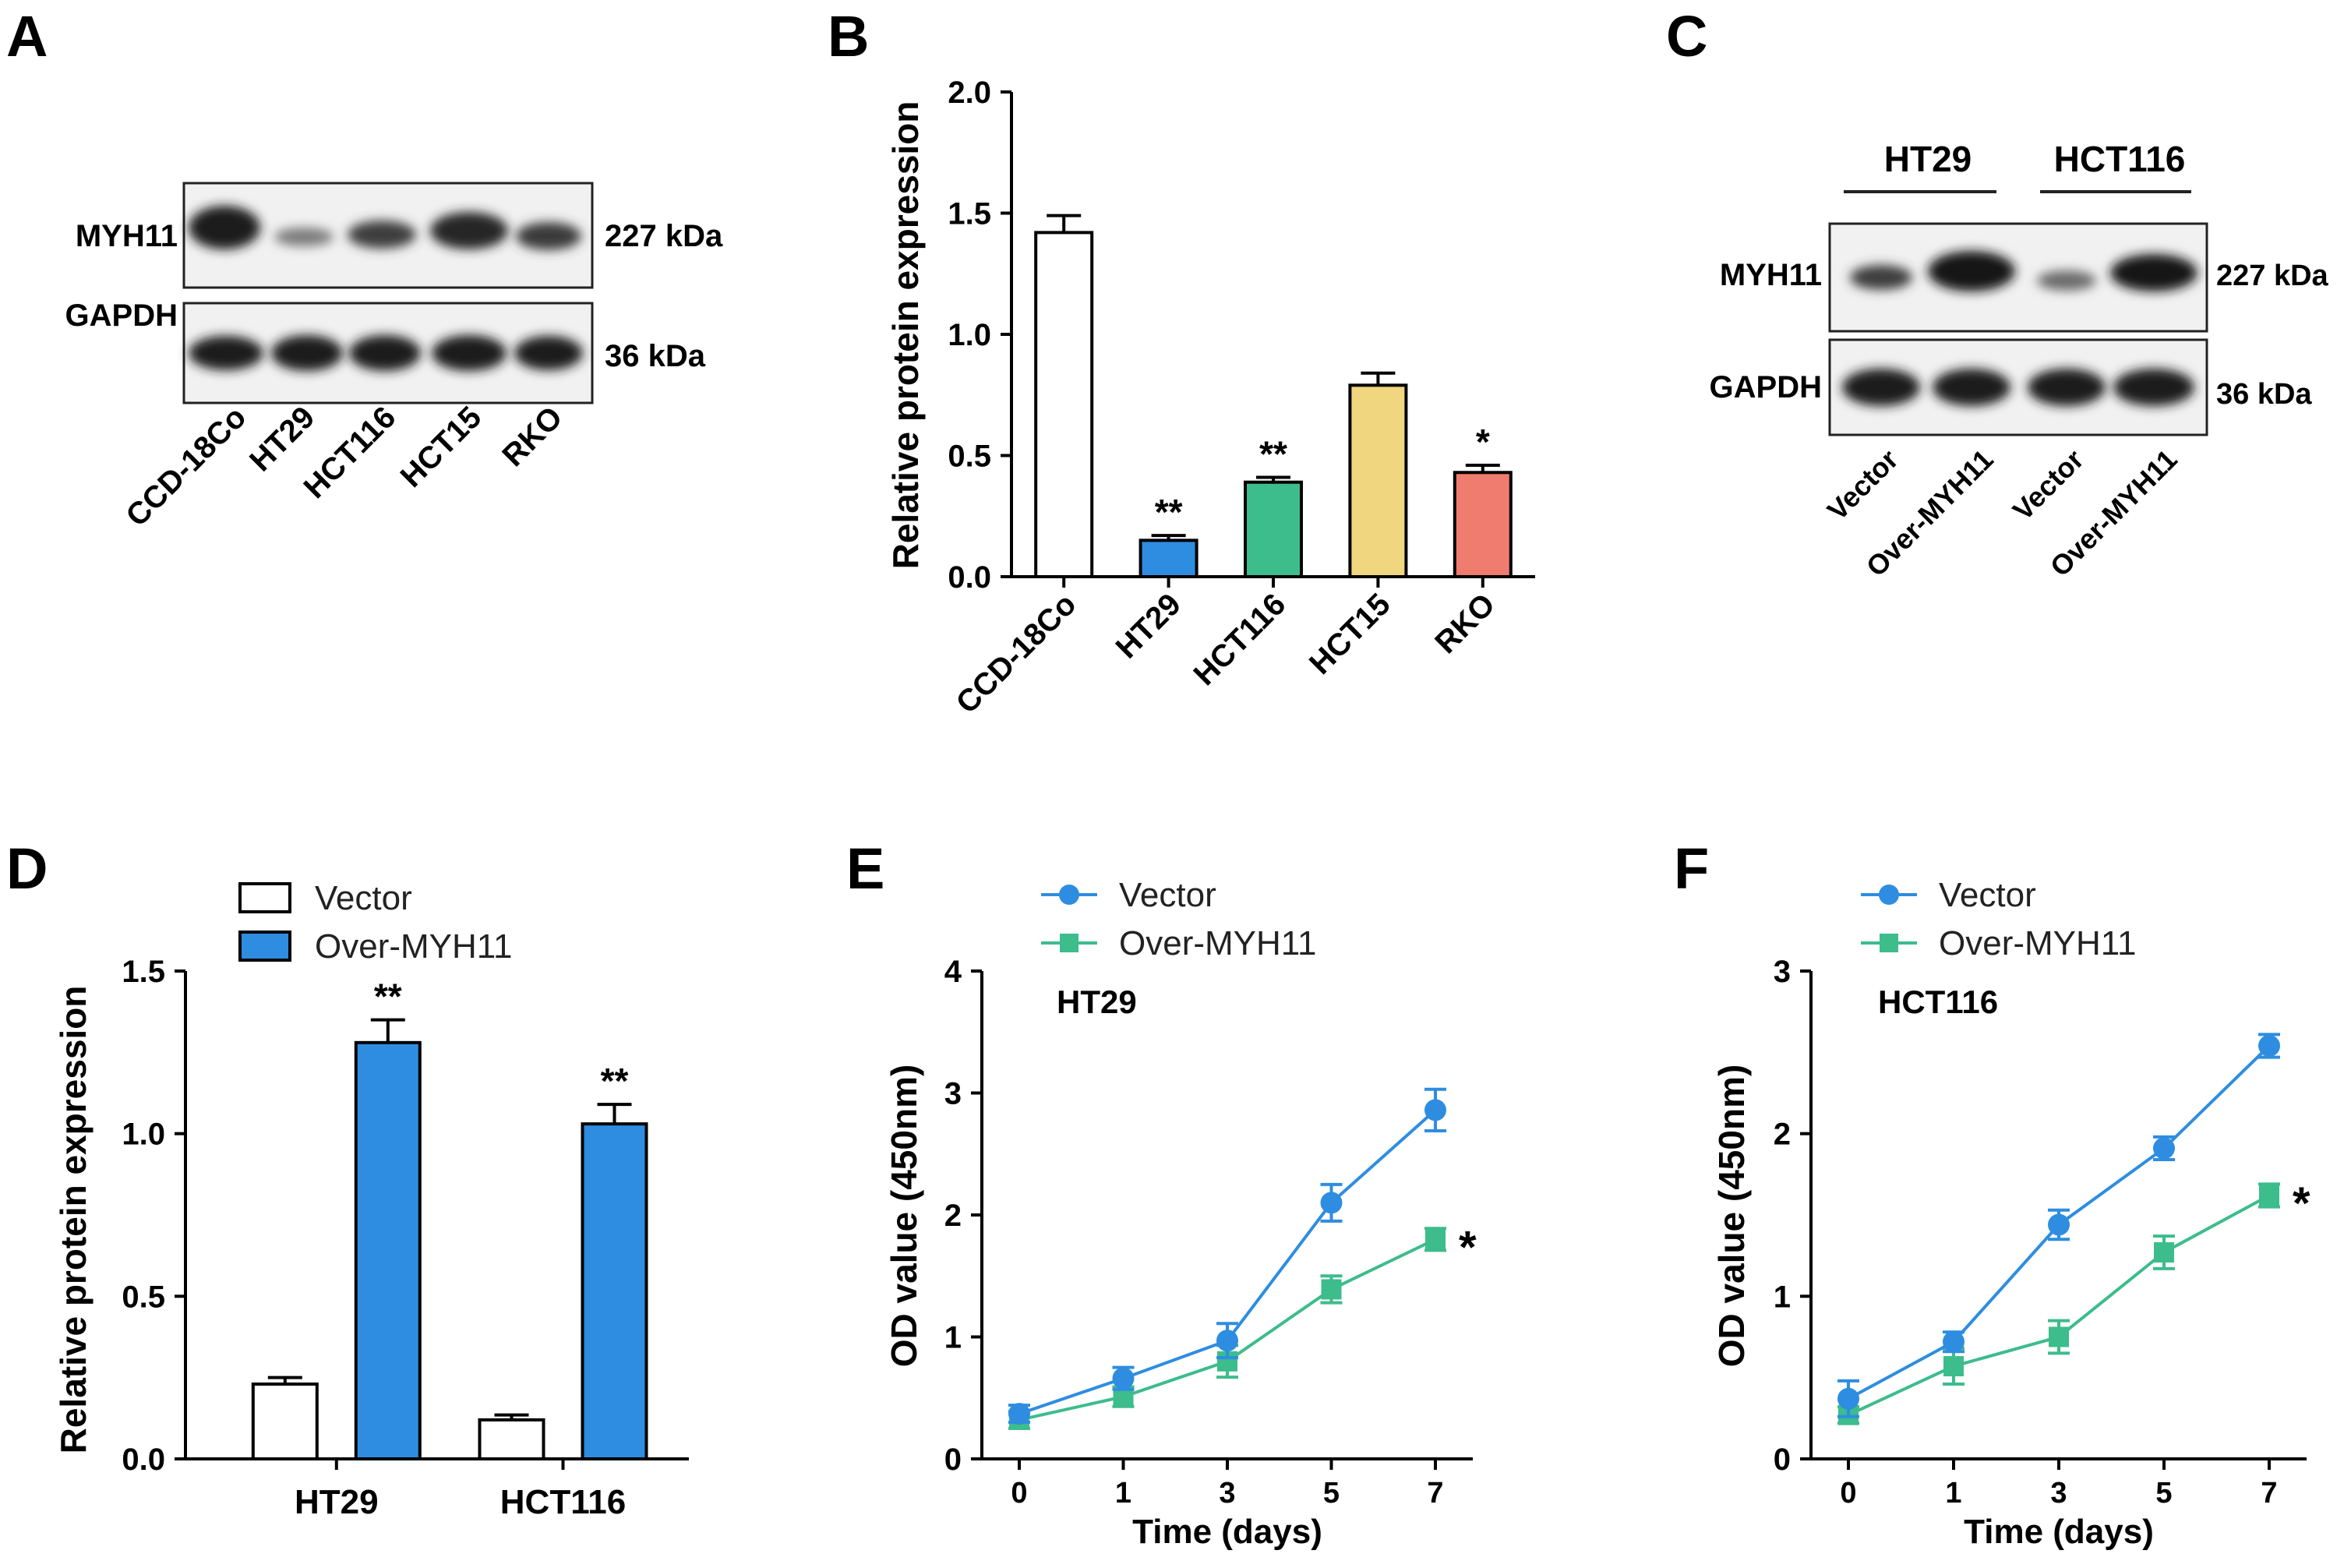  Describe the element at coordinates (664, 236) in the screenshot. I see `blot-a-kda-227: 227 kDa` at that location.